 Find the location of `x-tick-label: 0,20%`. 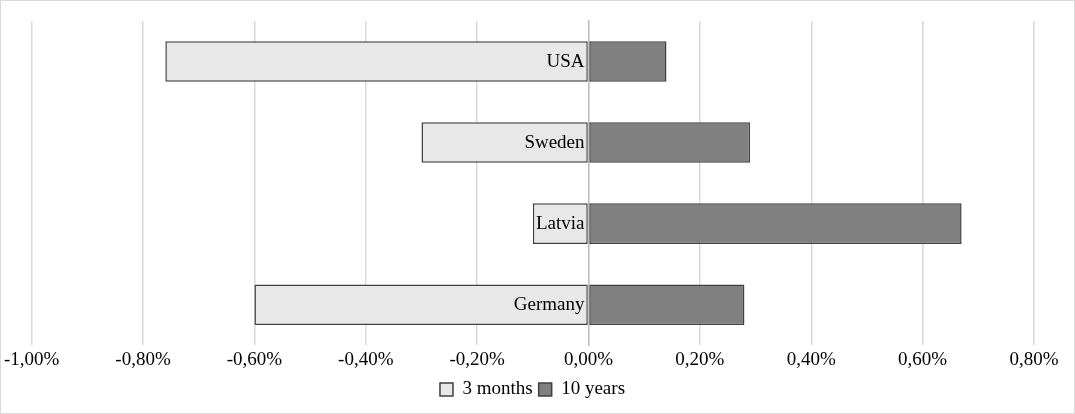

x-tick-label: 0,20% is located at coordinates (700, 358).